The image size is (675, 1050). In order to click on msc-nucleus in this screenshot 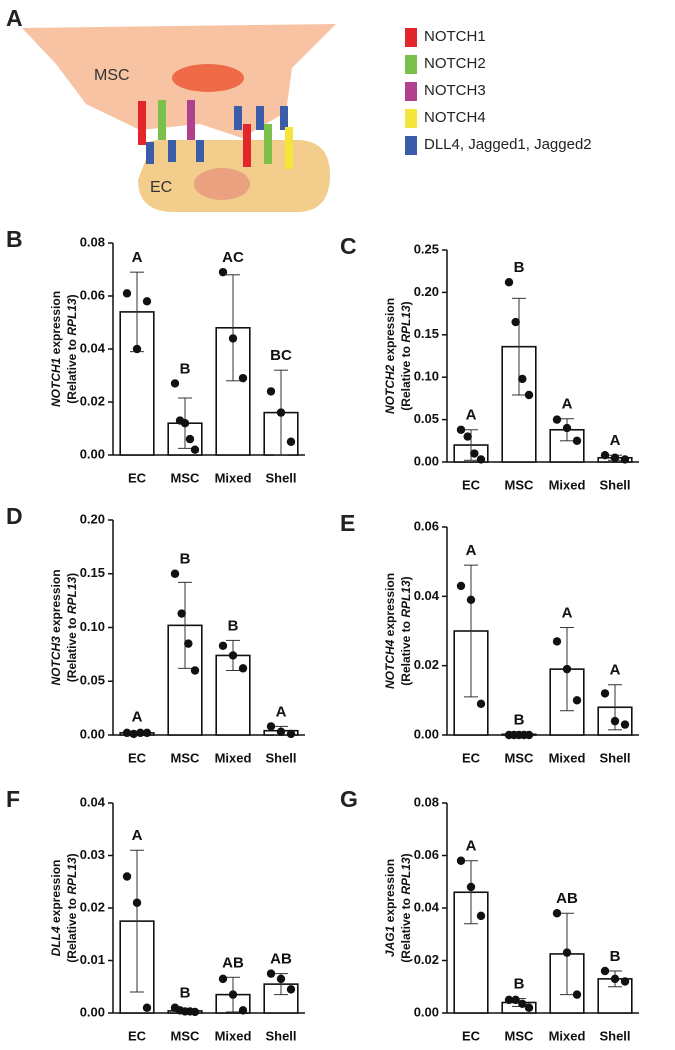, I will do `click(208, 78)`.